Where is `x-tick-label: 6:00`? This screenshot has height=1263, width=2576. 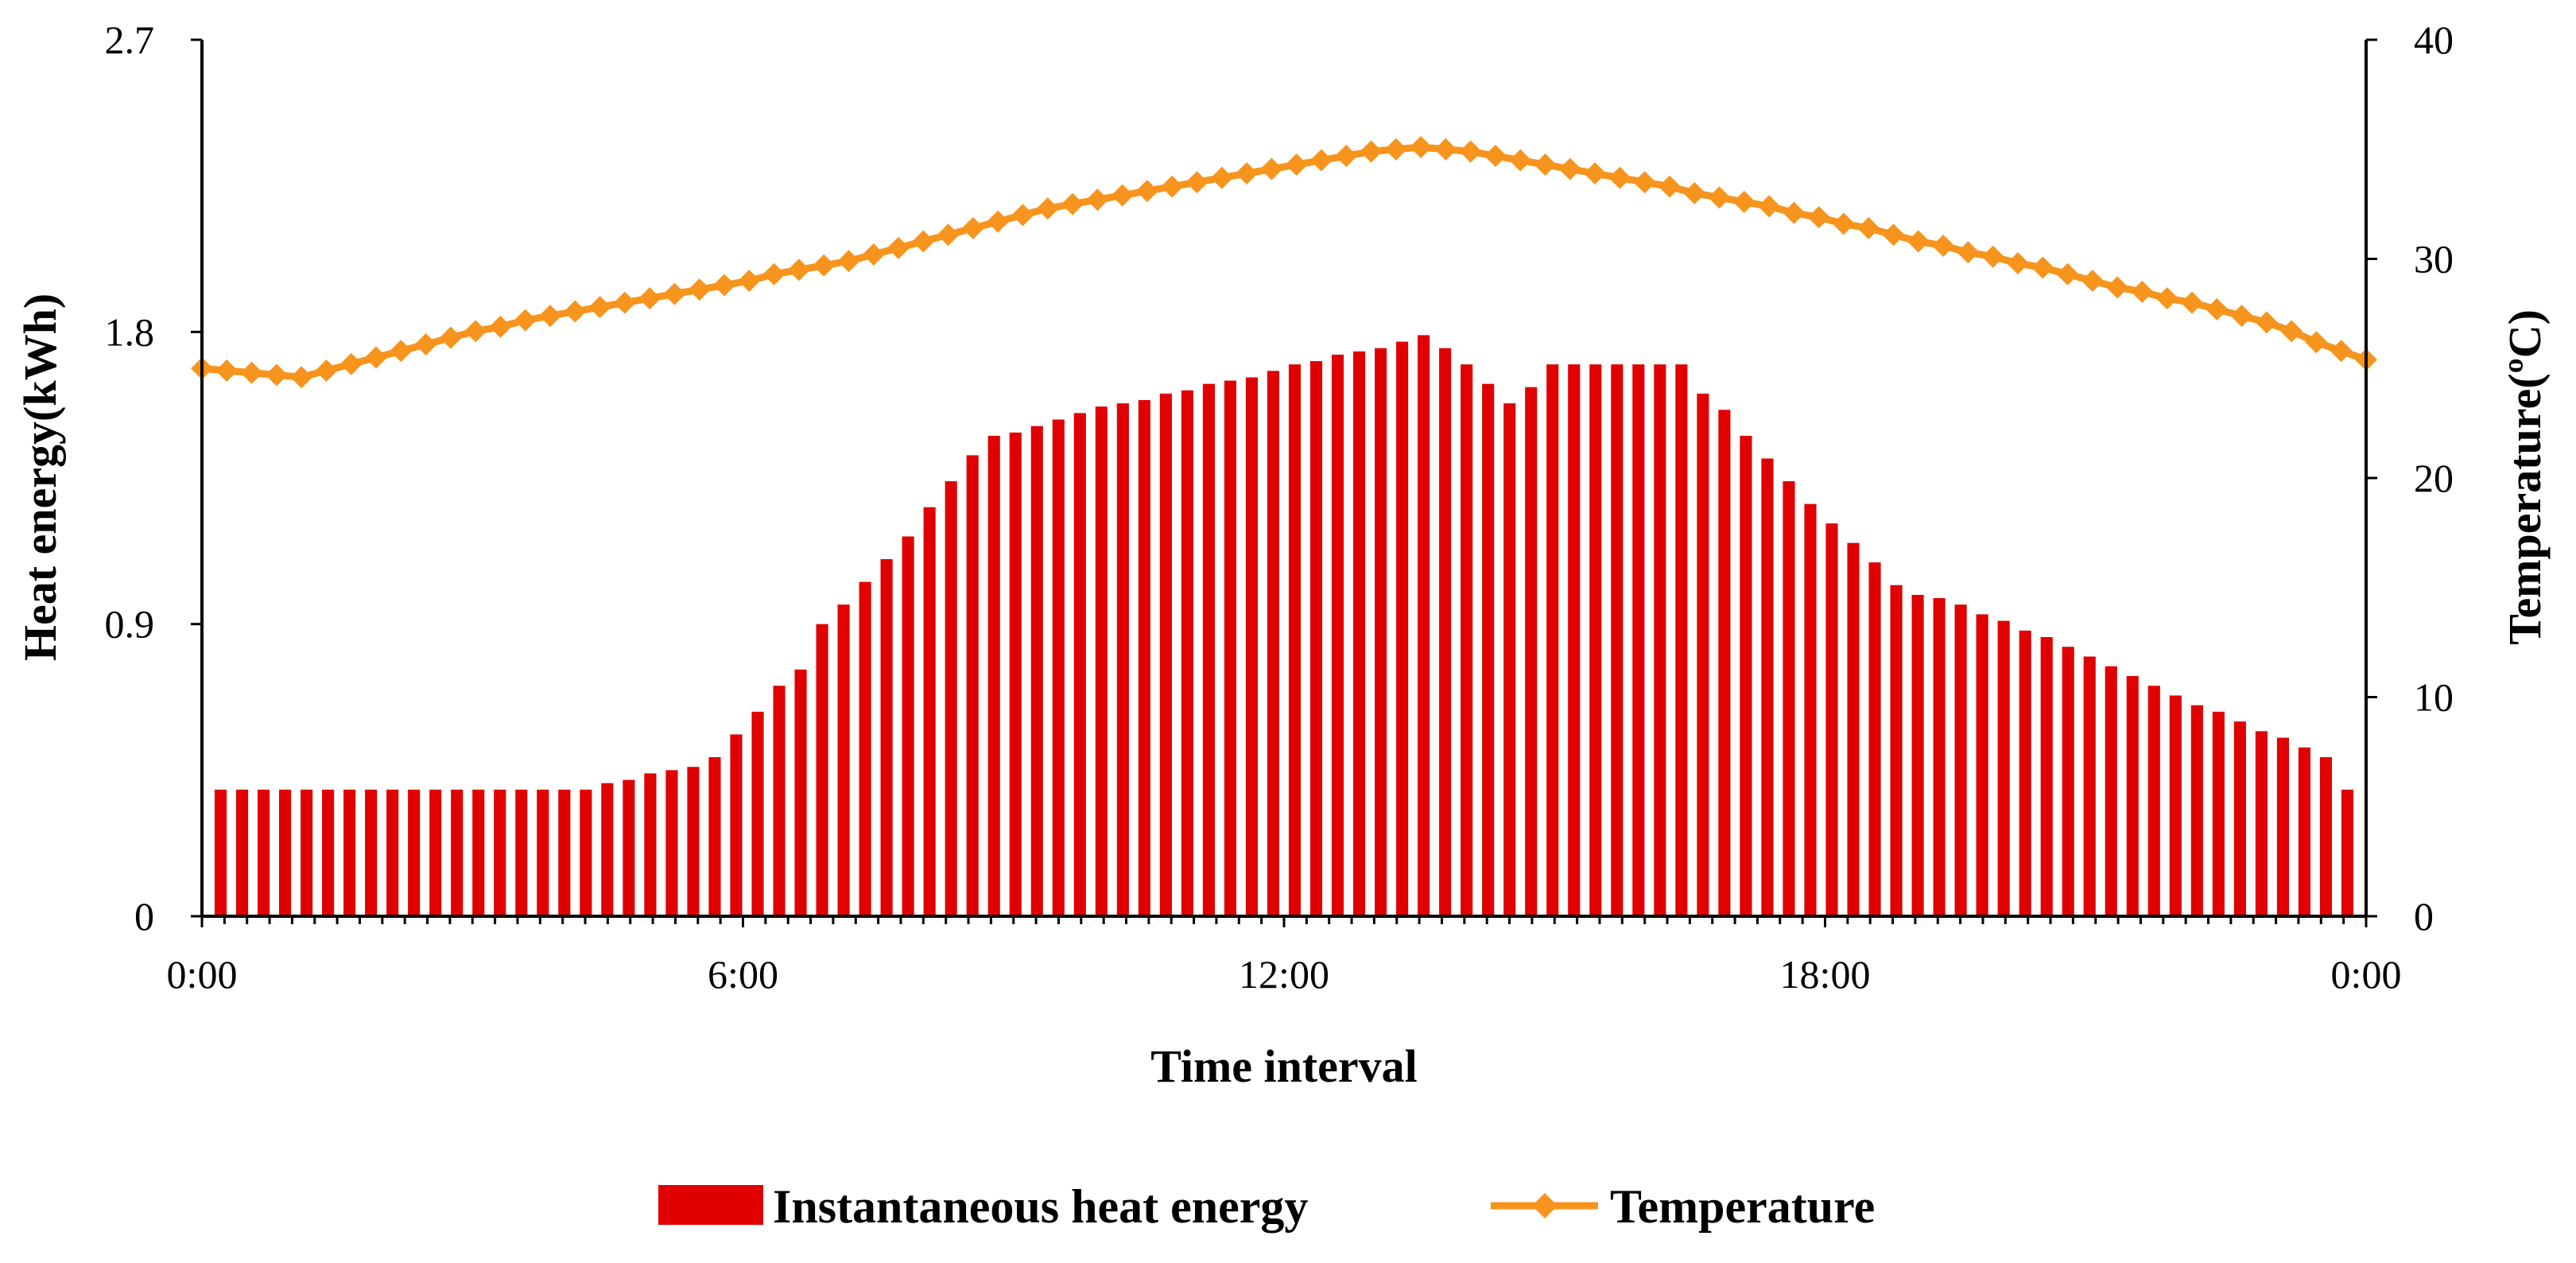 x-tick-label: 6:00 is located at coordinates (743, 974).